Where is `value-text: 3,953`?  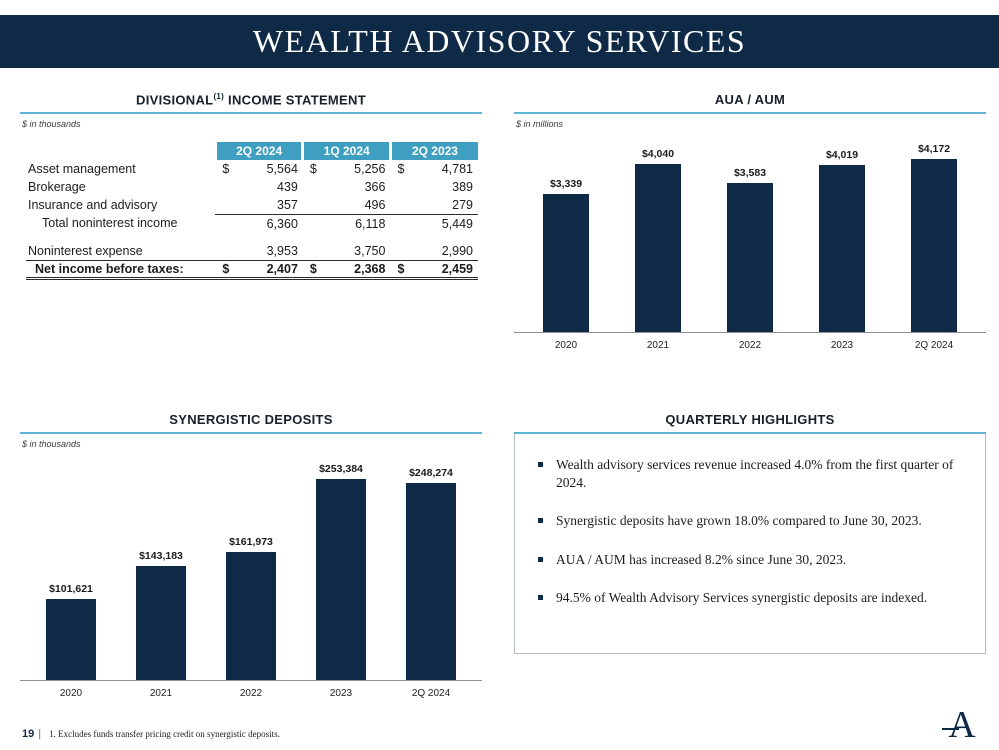
value-text: 3,953 is located at coordinates (282, 251).